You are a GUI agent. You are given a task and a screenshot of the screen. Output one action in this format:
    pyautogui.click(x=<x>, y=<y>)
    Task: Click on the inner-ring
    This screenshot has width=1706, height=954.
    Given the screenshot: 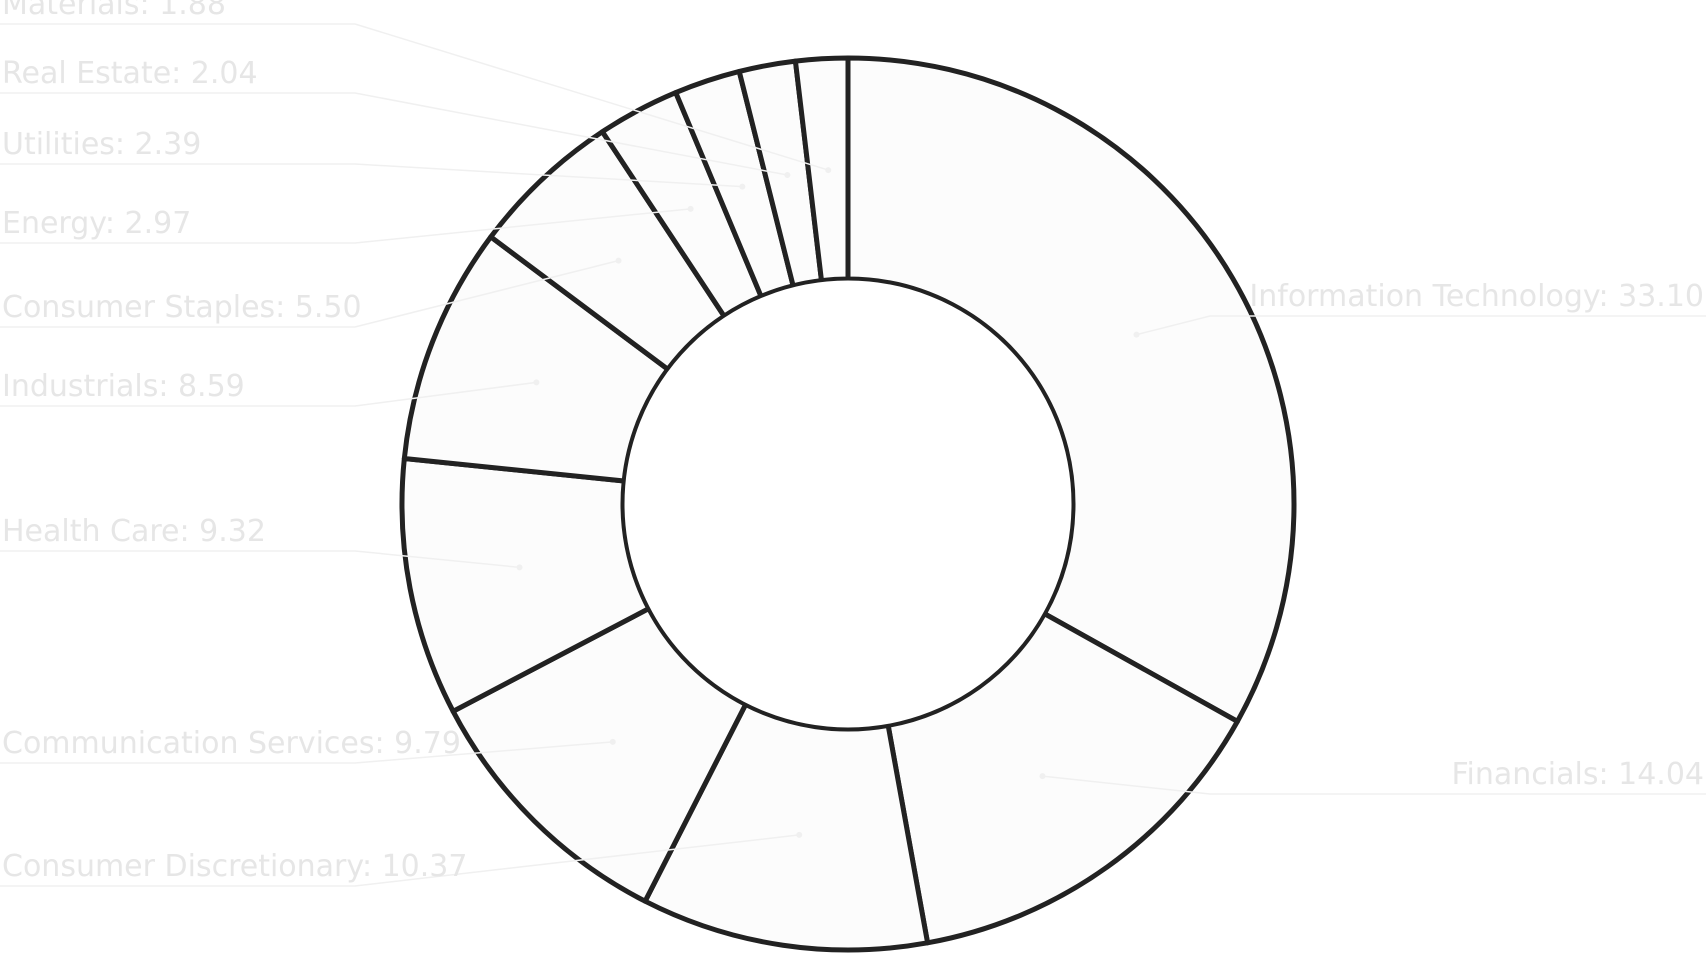 What is the action you would take?
    pyautogui.click(x=848, y=504)
    